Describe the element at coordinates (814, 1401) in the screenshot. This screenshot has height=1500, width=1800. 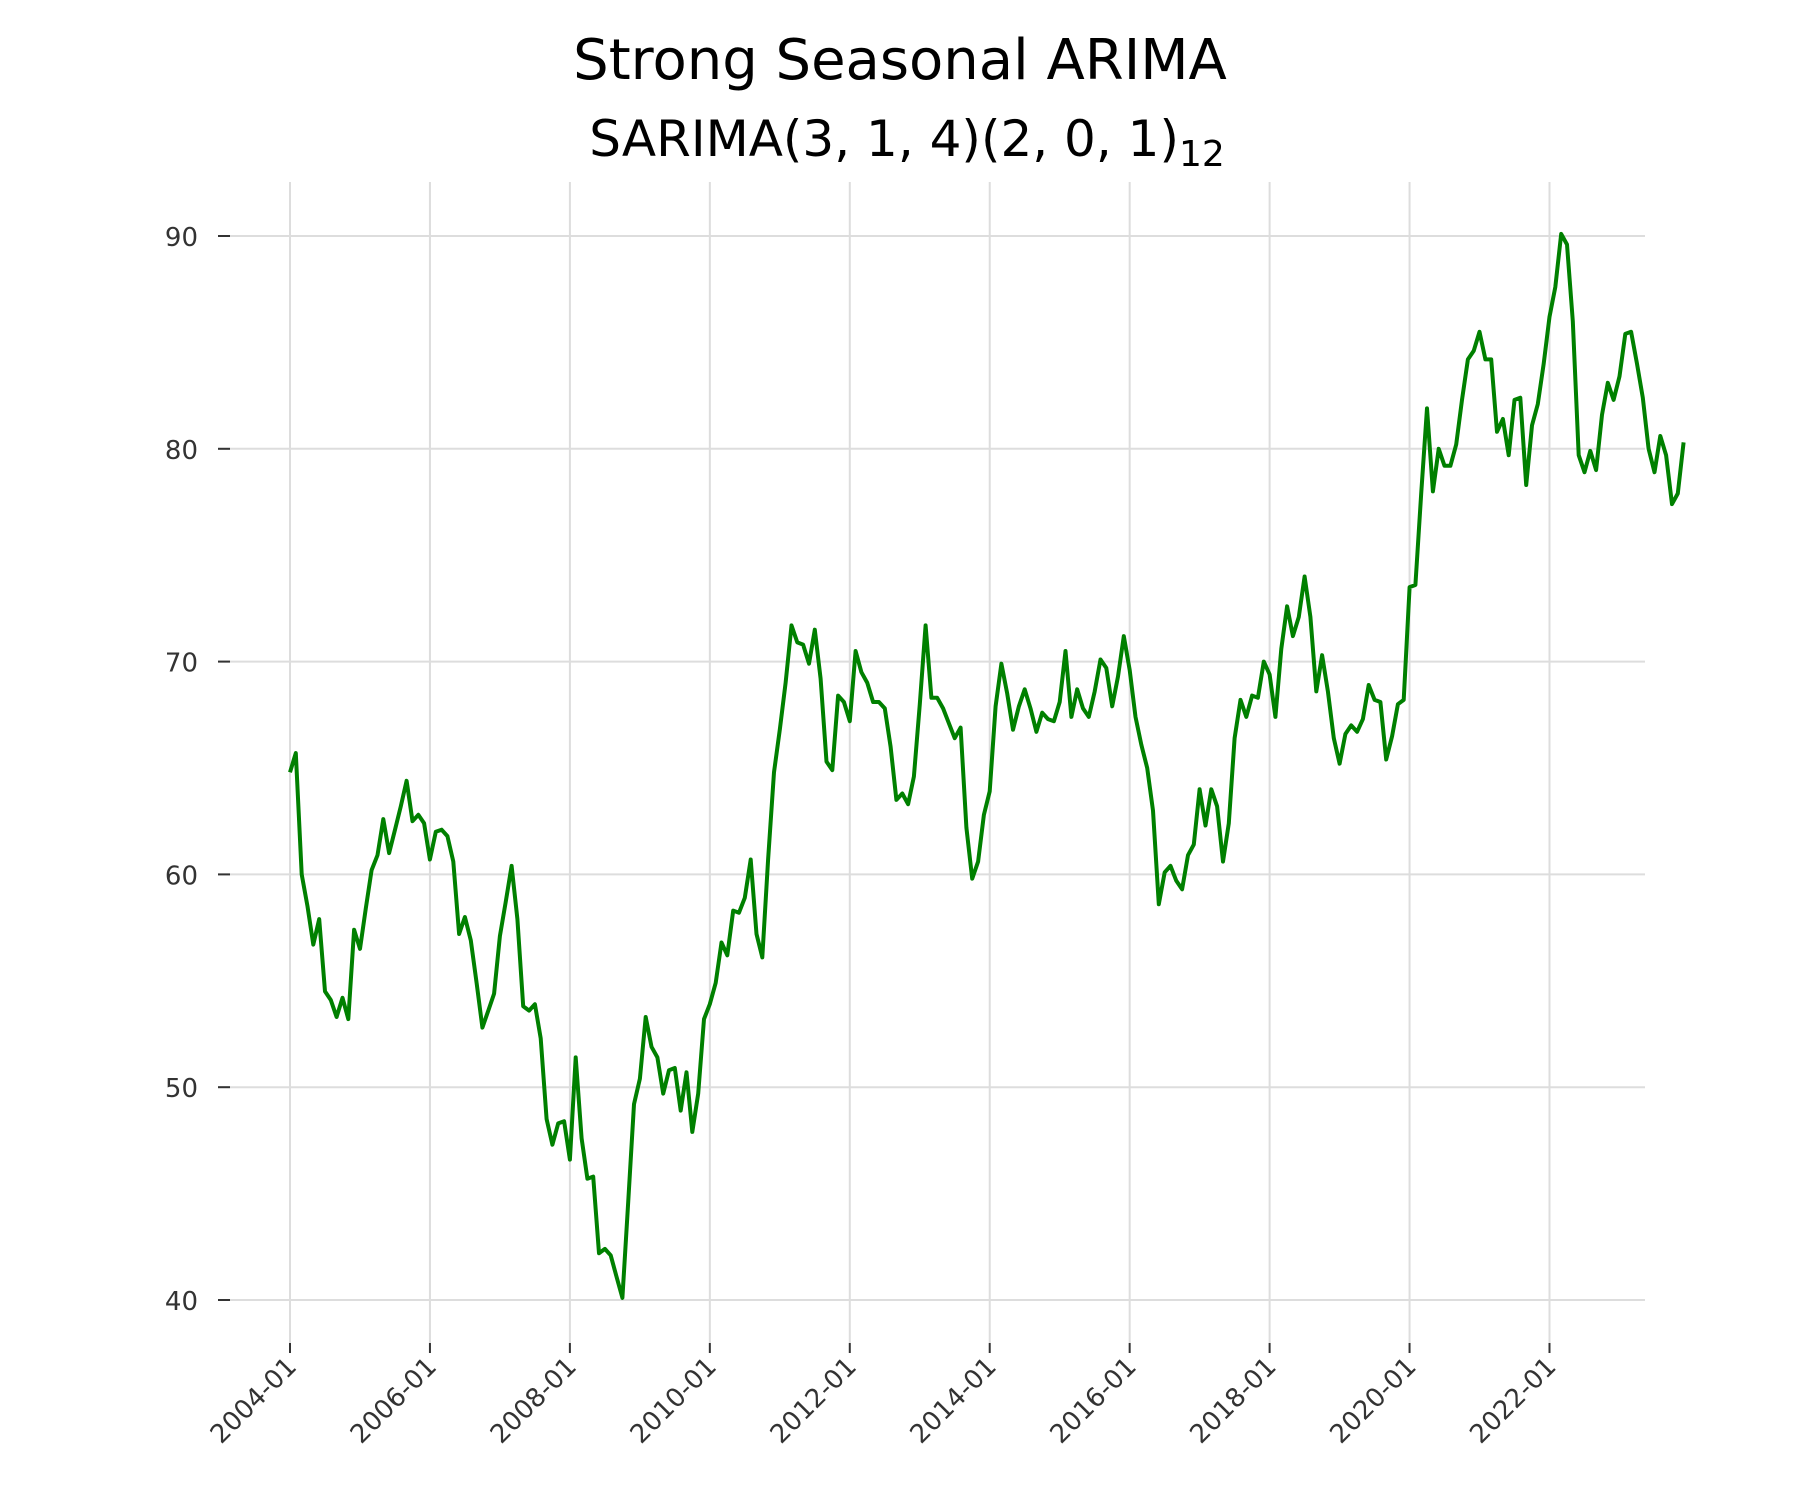
I see `x-tick-label: 2012-01` at that location.